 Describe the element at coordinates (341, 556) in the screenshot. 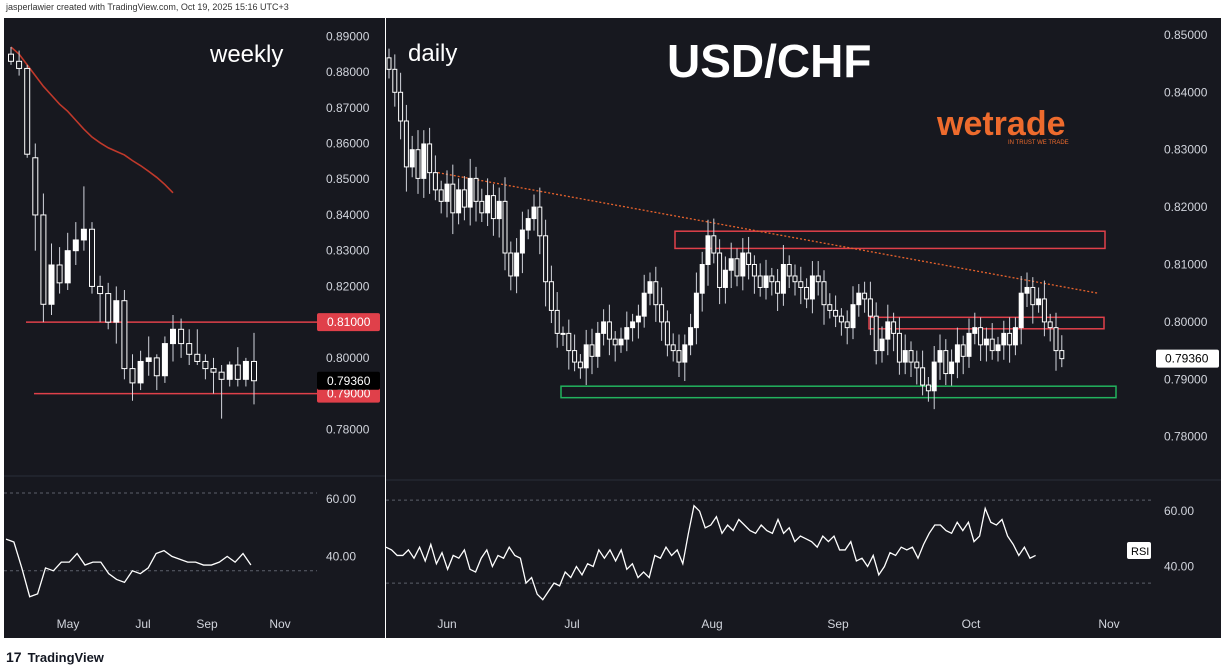

I see `rsi-tick-label: 40.00` at that location.